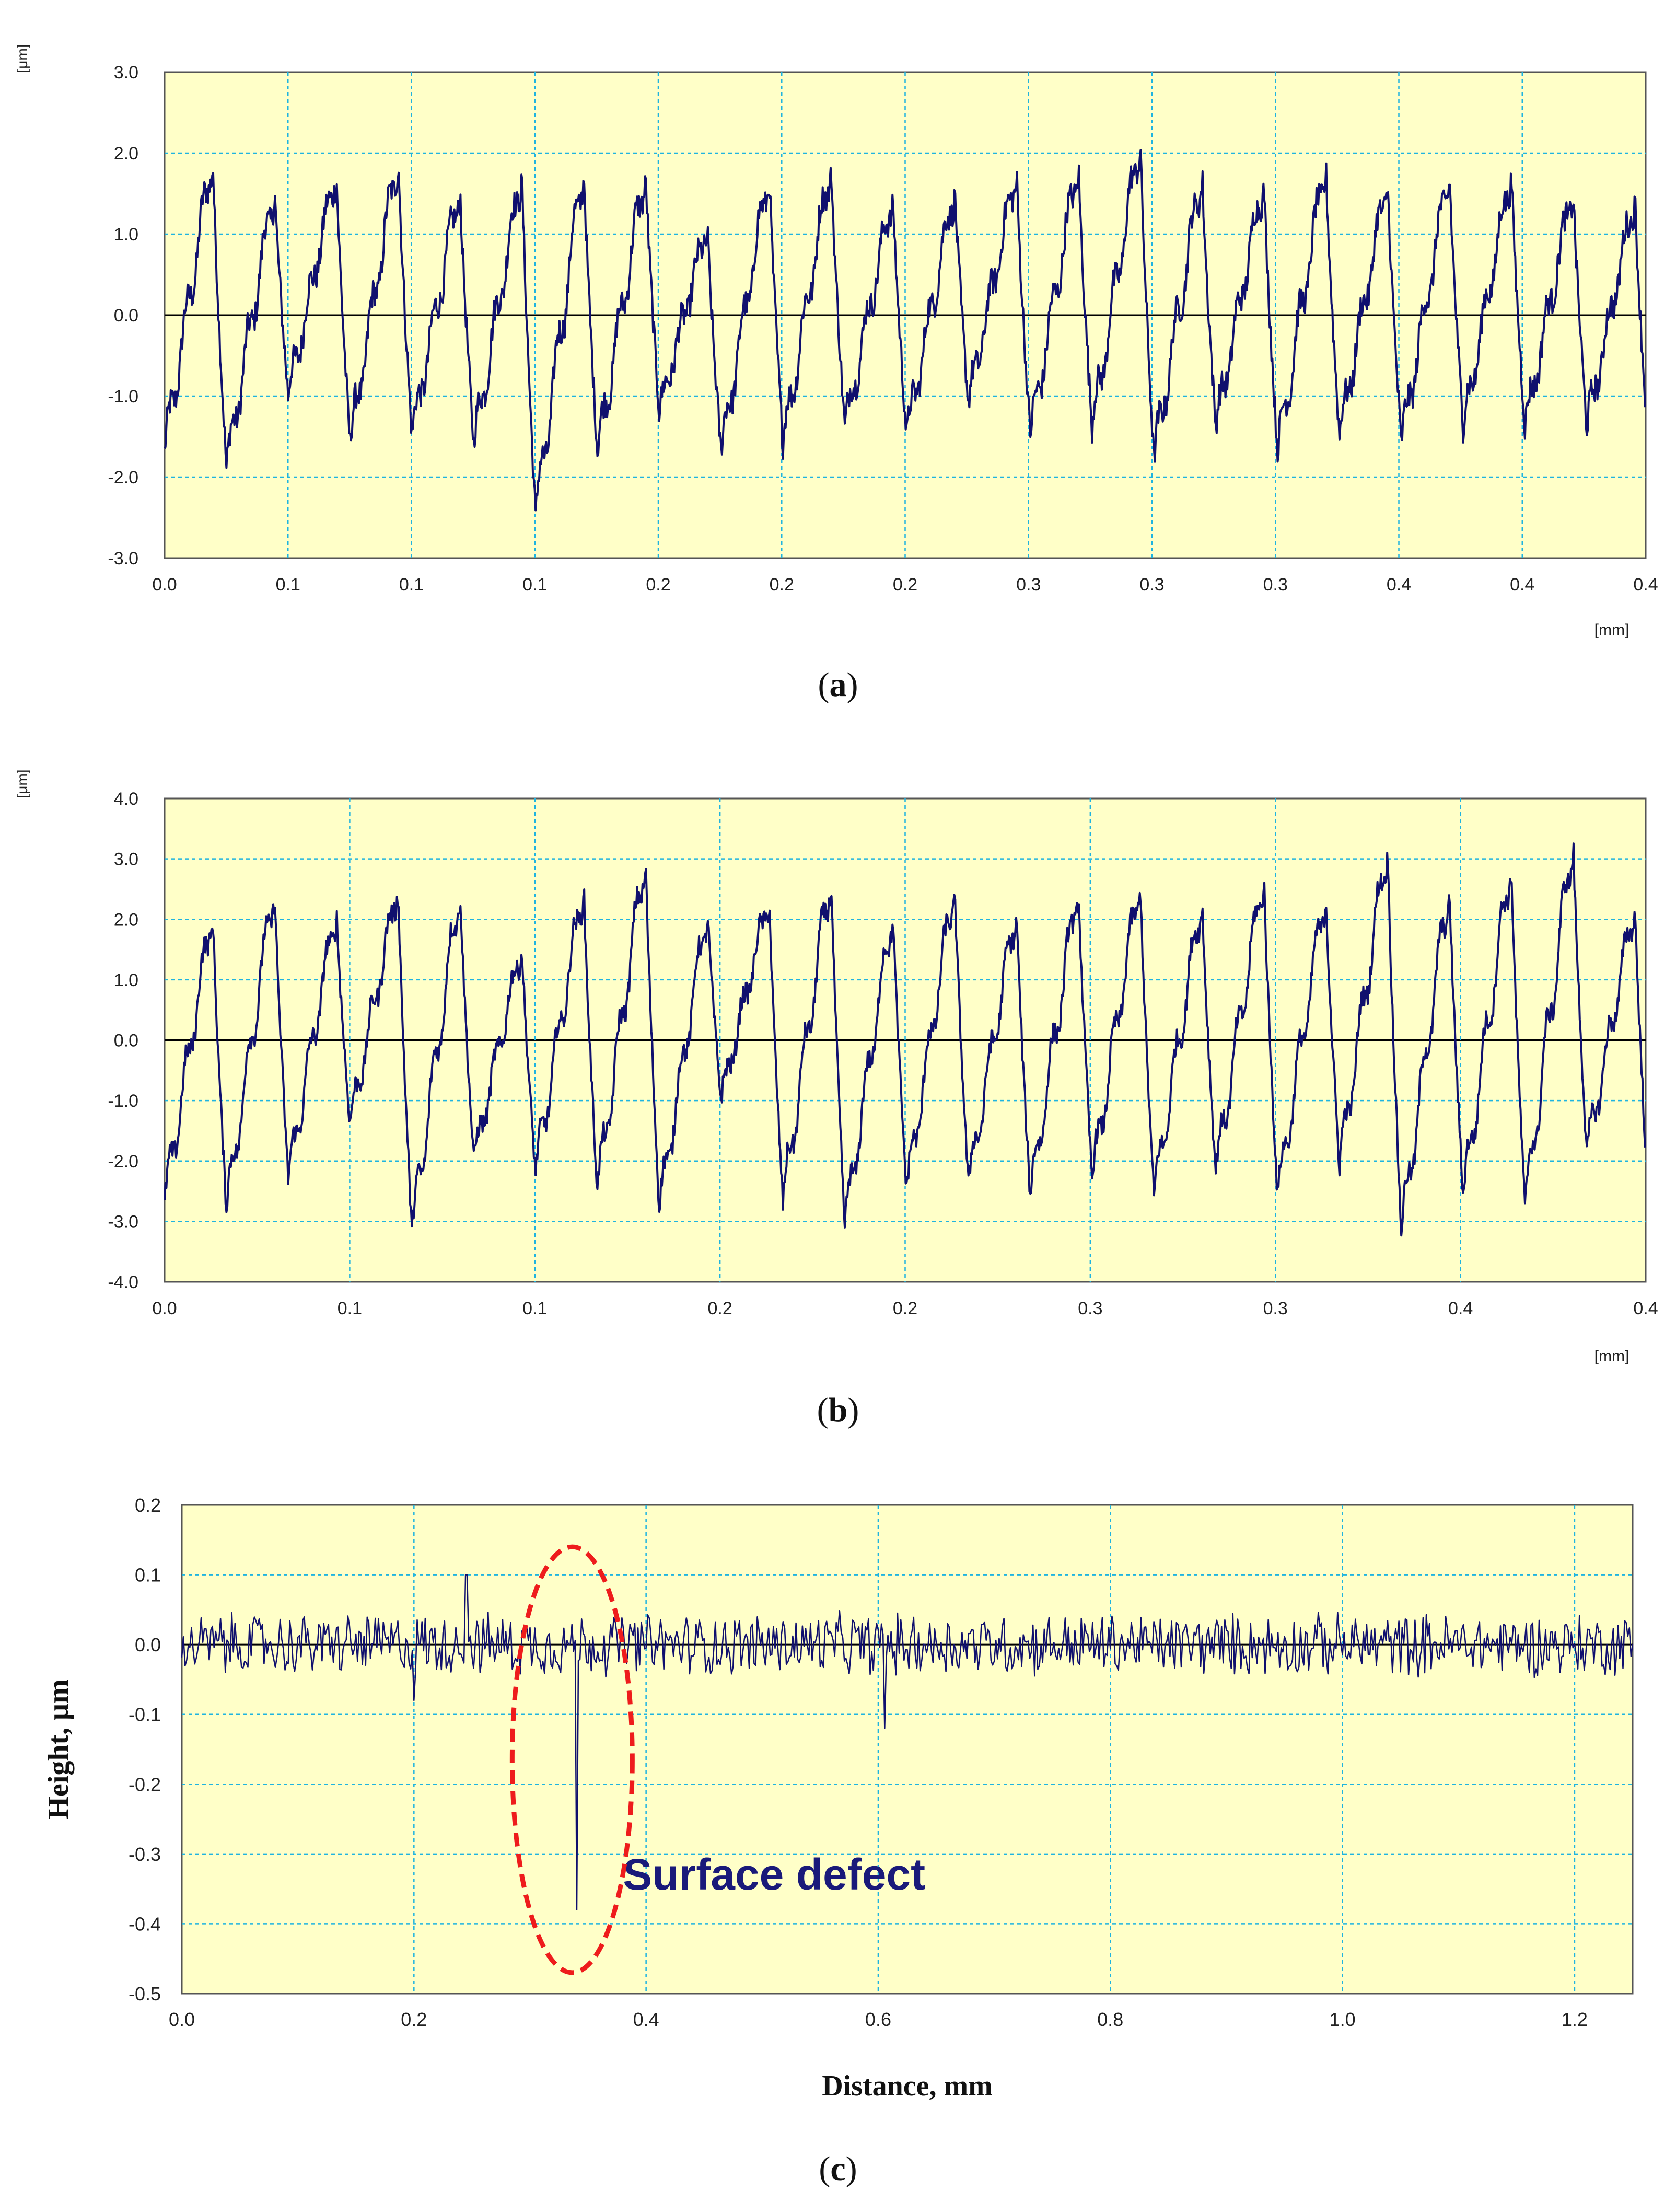  I want to click on y-tick-label: 4.0, so click(126, 799).